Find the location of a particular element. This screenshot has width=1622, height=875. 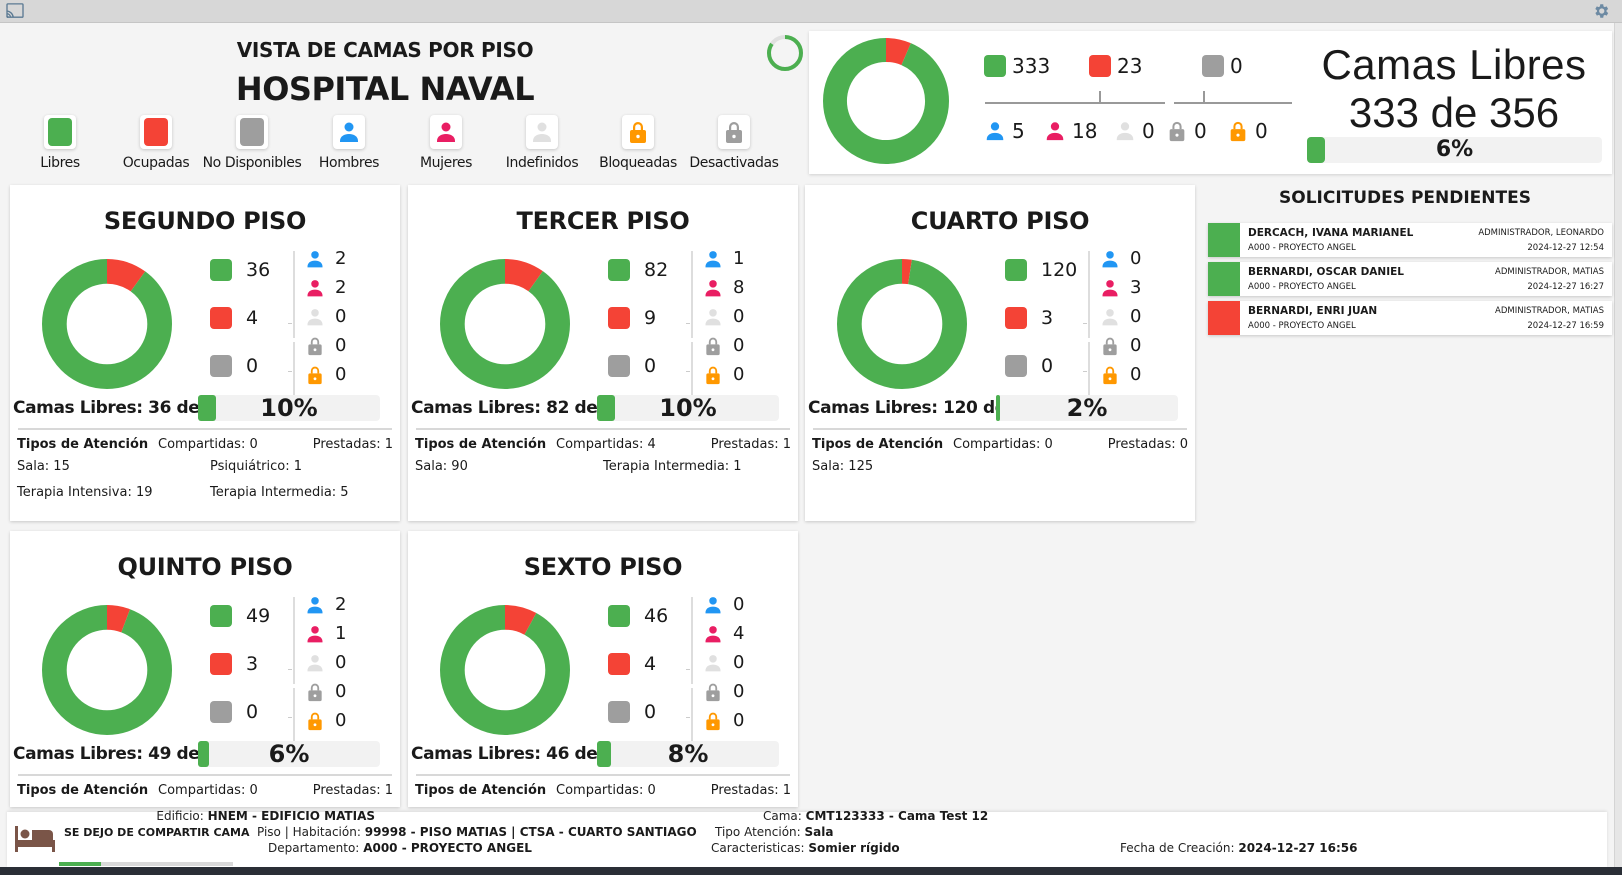

legend-desactivadas: Desactivadas is located at coordinates (734, 143).